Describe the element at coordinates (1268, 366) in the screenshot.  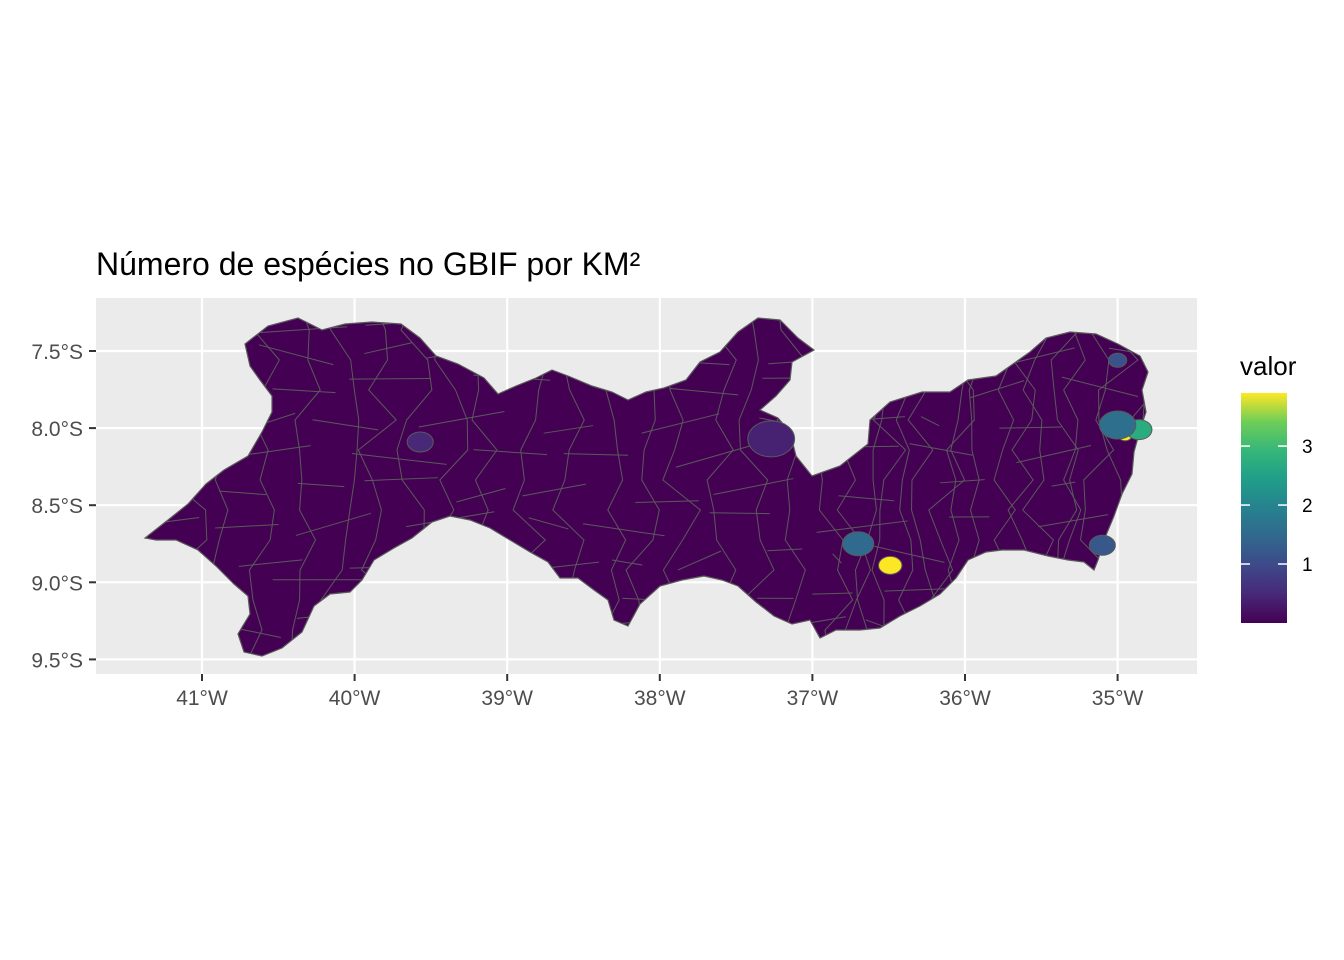
I see `legend-title: valor` at that location.